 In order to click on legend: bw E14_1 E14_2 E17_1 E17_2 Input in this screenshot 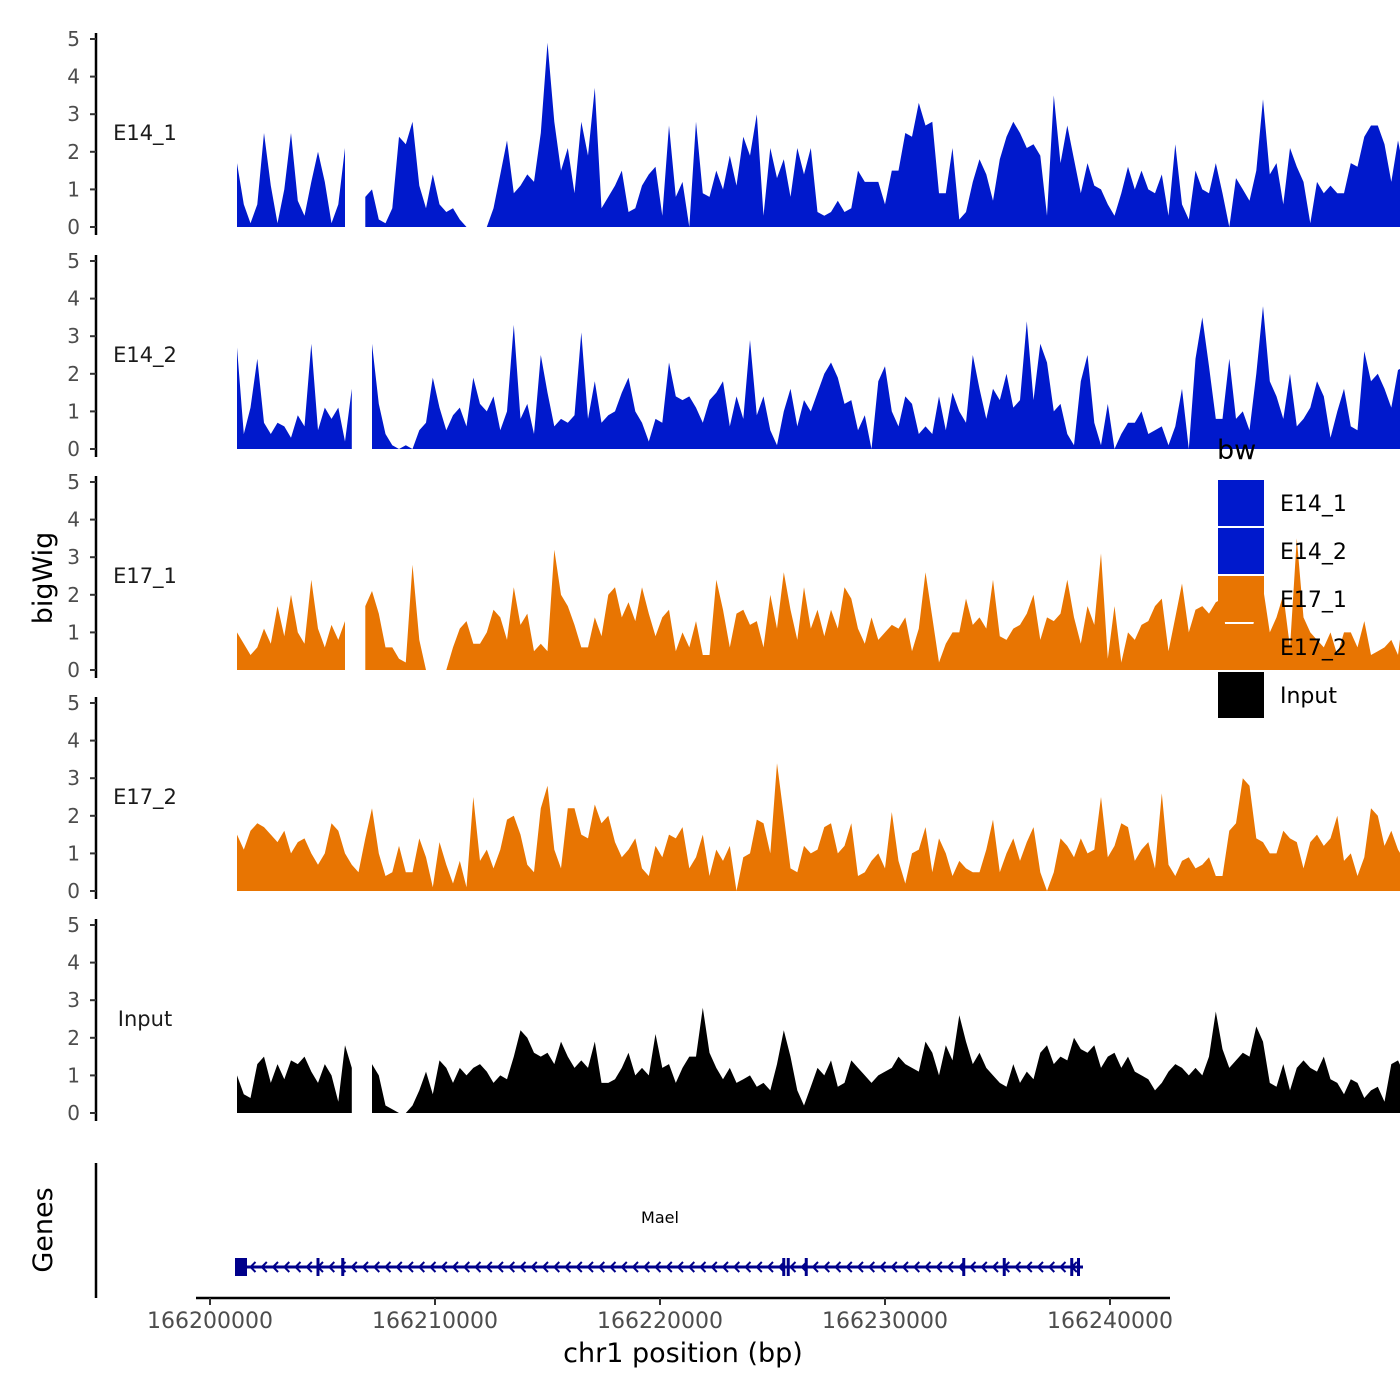, I will do `click(1282, 576)`.